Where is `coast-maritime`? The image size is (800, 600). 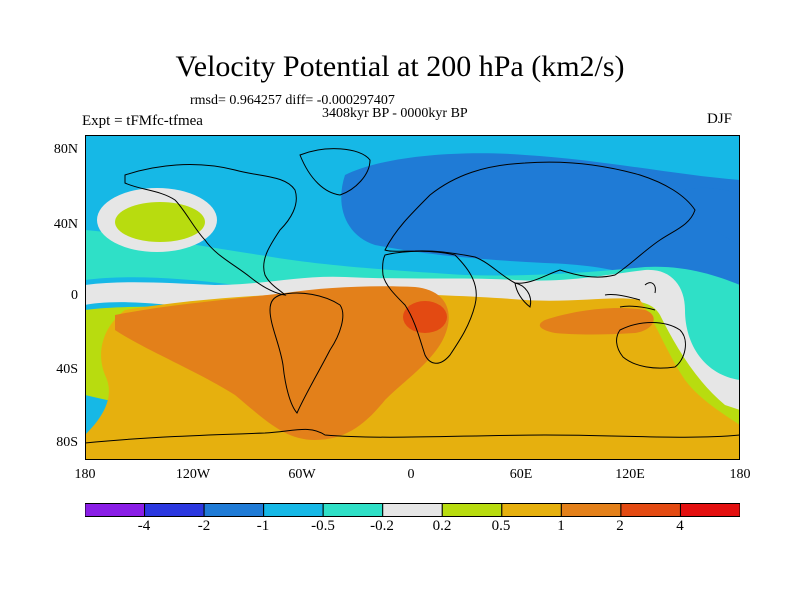
coast-maritime is located at coordinates (630, 296).